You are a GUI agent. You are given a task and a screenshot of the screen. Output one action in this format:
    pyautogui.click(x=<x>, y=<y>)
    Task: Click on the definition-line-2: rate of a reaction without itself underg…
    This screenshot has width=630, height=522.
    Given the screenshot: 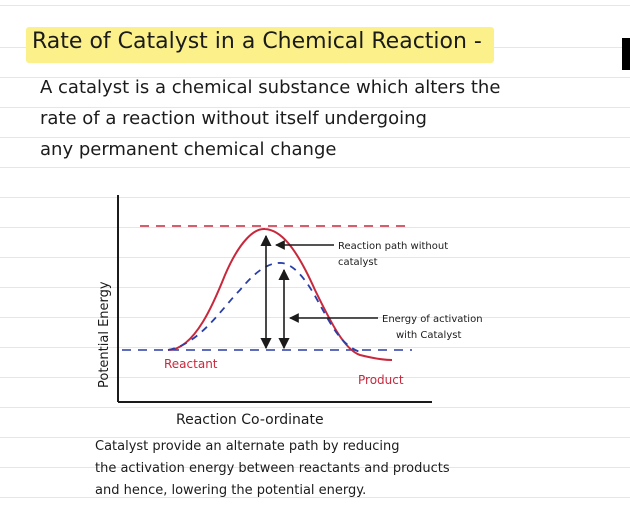 What is the action you would take?
    pyautogui.click(x=233, y=118)
    